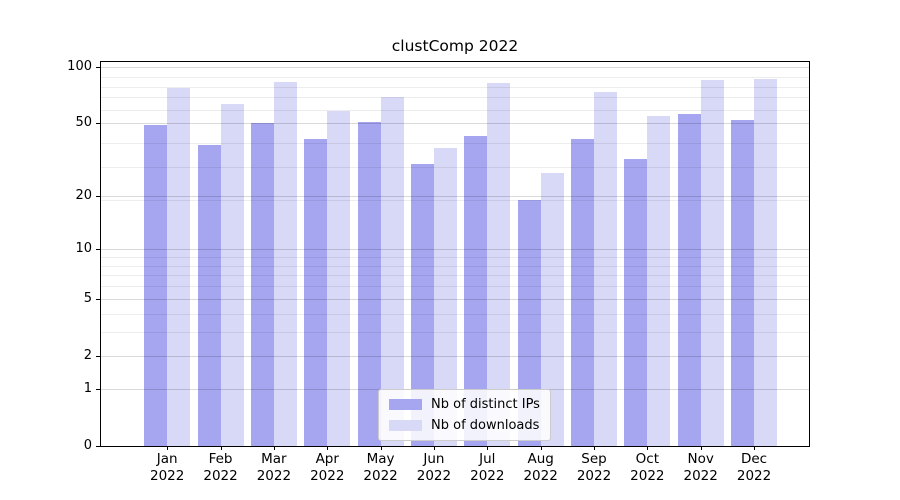 The height and width of the screenshot is (500, 900). I want to click on x-tick-label-line: Feb, so click(220, 459).